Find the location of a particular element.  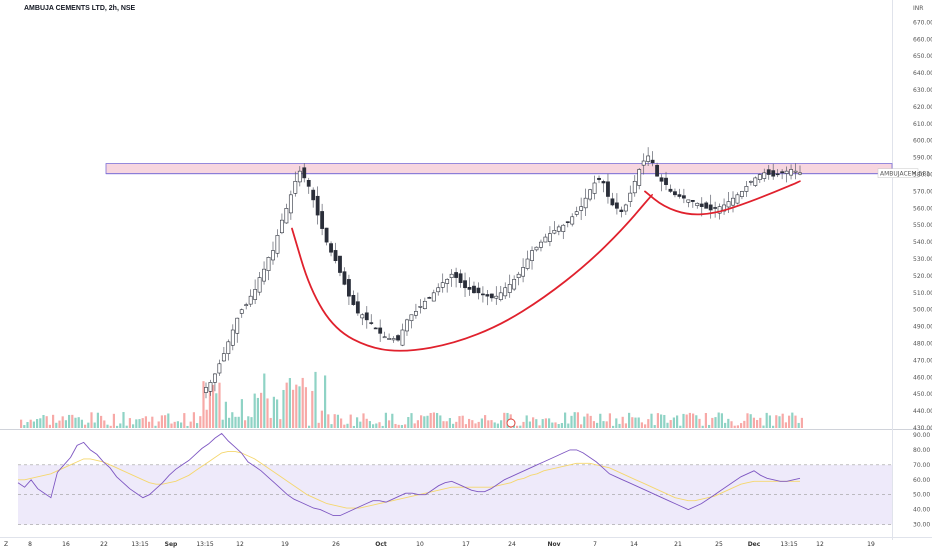

time-tick-label: 21 is located at coordinates (678, 544).